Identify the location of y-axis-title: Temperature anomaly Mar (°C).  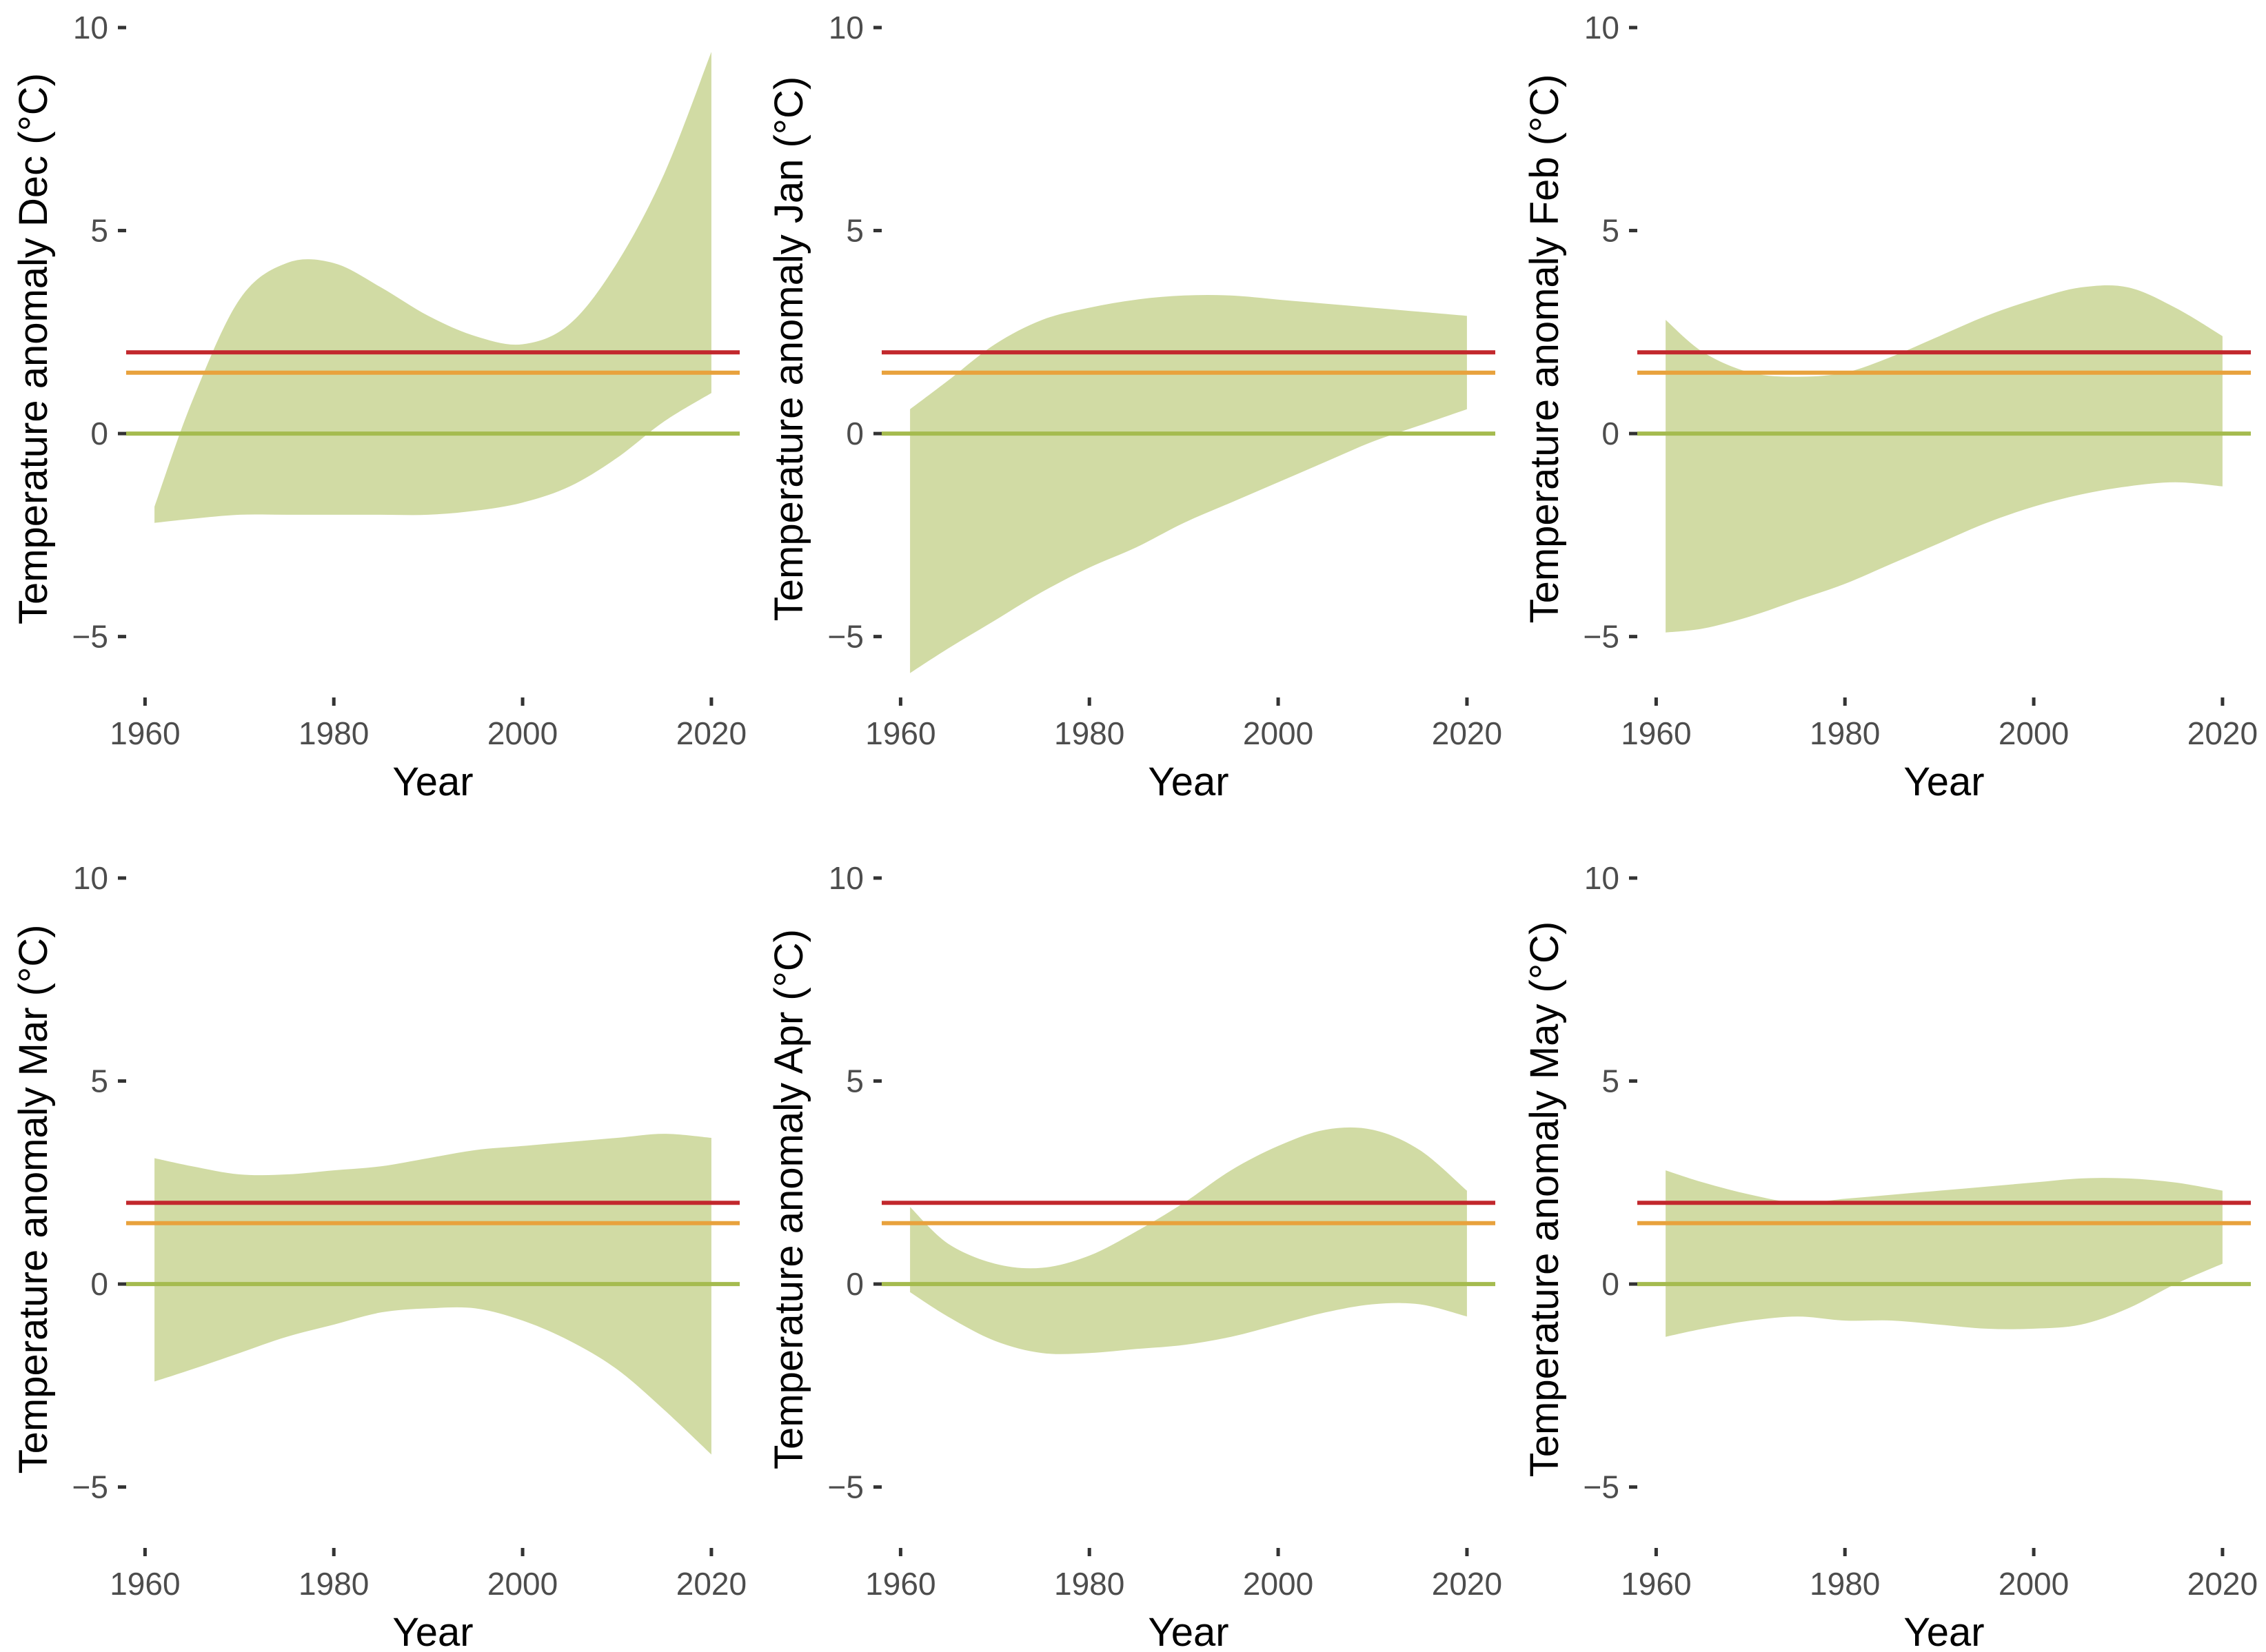
(33, 1200).